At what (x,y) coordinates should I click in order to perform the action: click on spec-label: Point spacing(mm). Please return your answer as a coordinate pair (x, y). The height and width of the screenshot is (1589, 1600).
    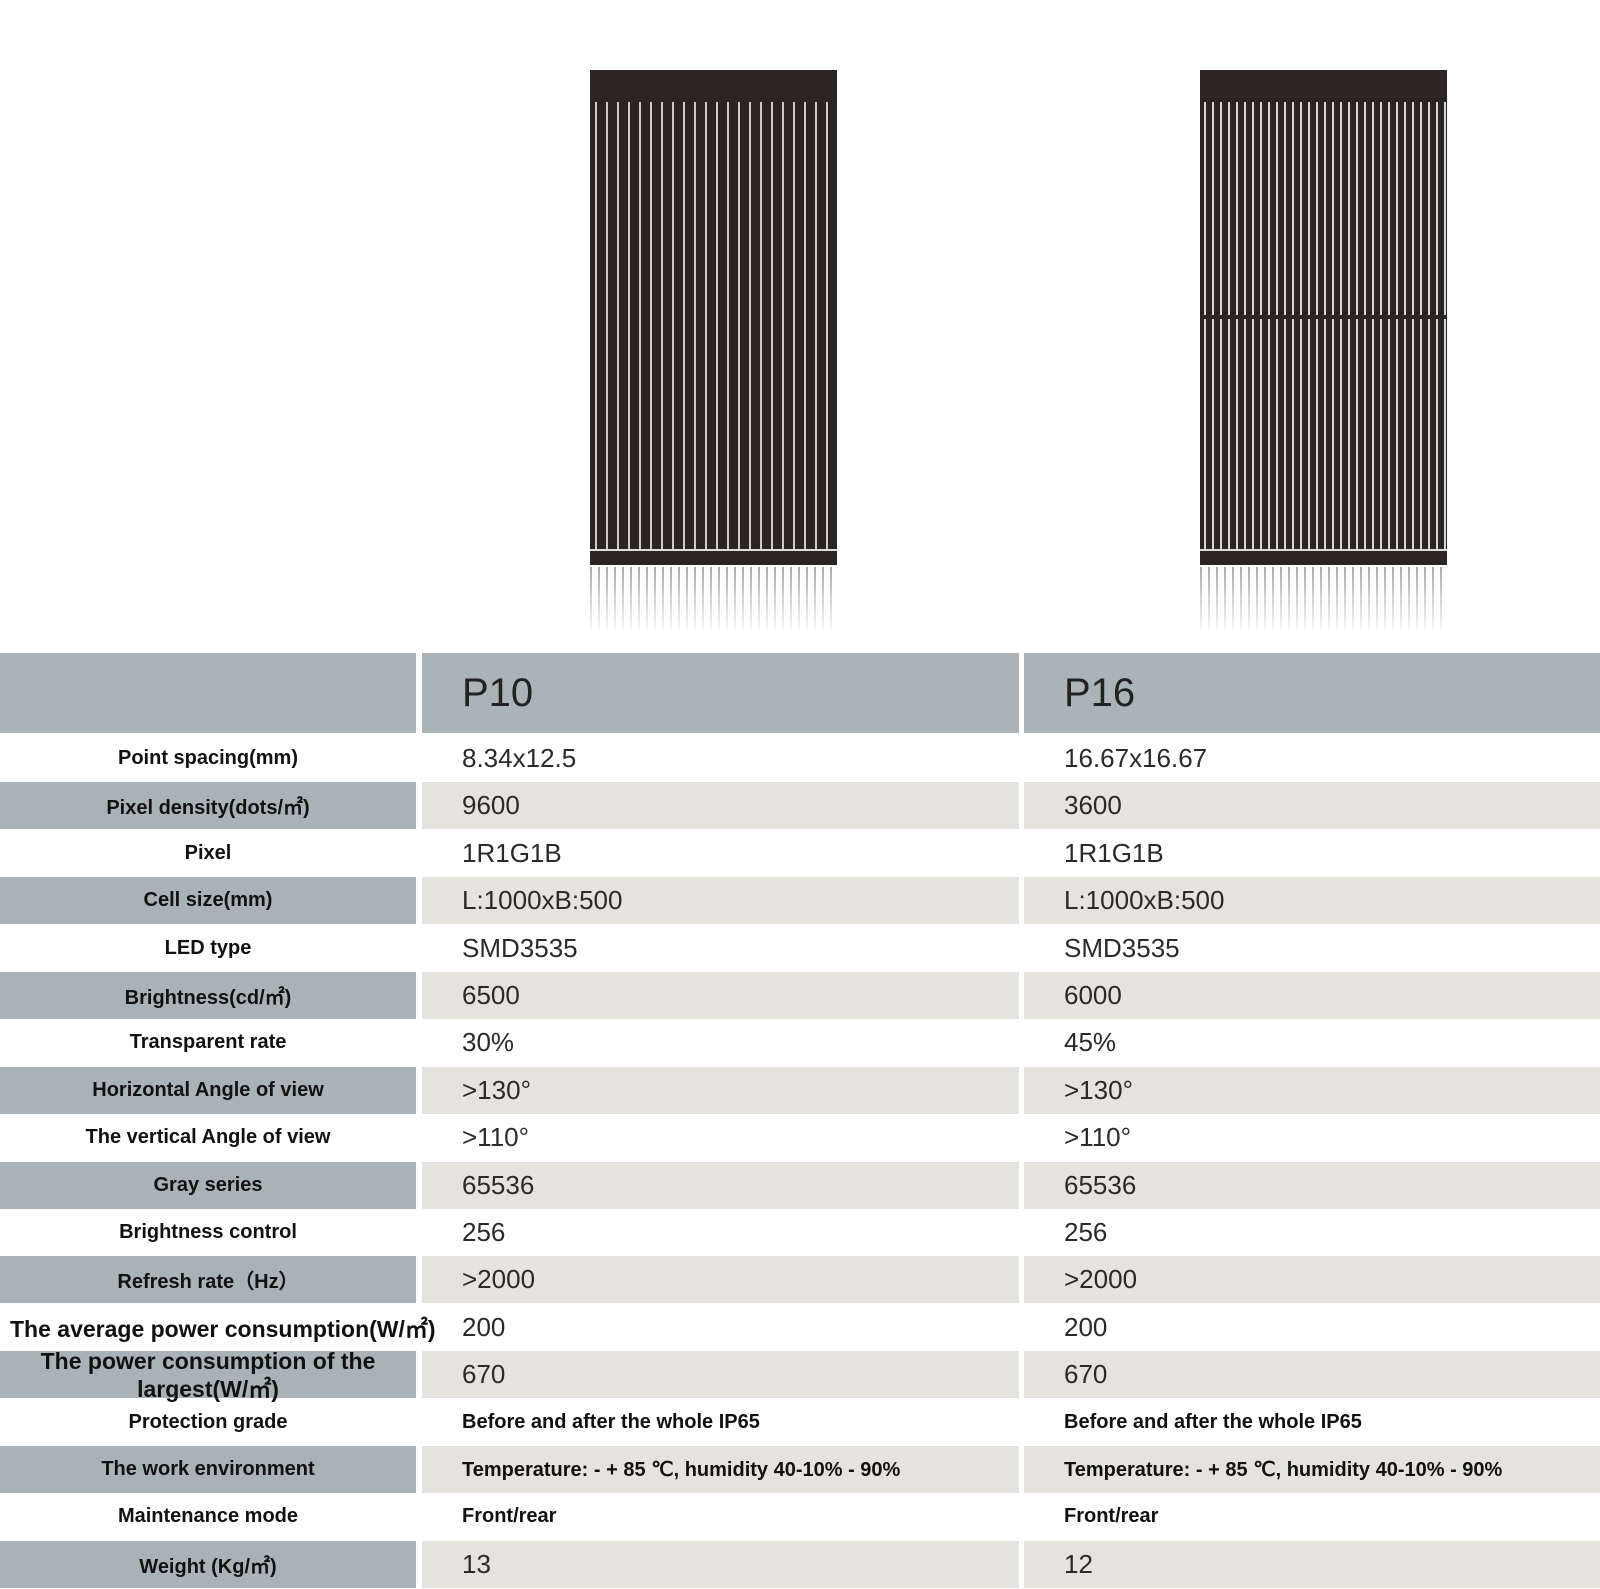
    Looking at the image, I should click on (207, 758).